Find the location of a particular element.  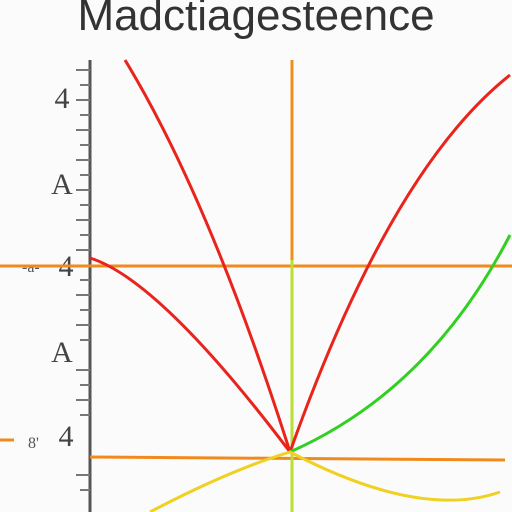

curve is located at coordinates (325, 481).